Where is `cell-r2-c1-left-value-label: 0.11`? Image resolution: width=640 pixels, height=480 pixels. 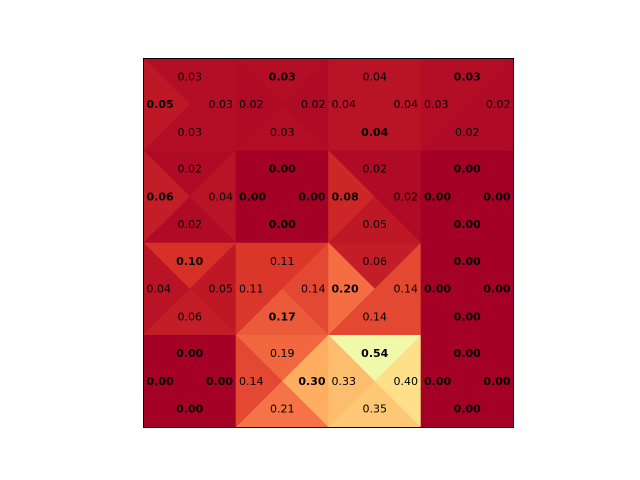 cell-r2-c1-left-value-label: 0.11 is located at coordinates (251, 289).